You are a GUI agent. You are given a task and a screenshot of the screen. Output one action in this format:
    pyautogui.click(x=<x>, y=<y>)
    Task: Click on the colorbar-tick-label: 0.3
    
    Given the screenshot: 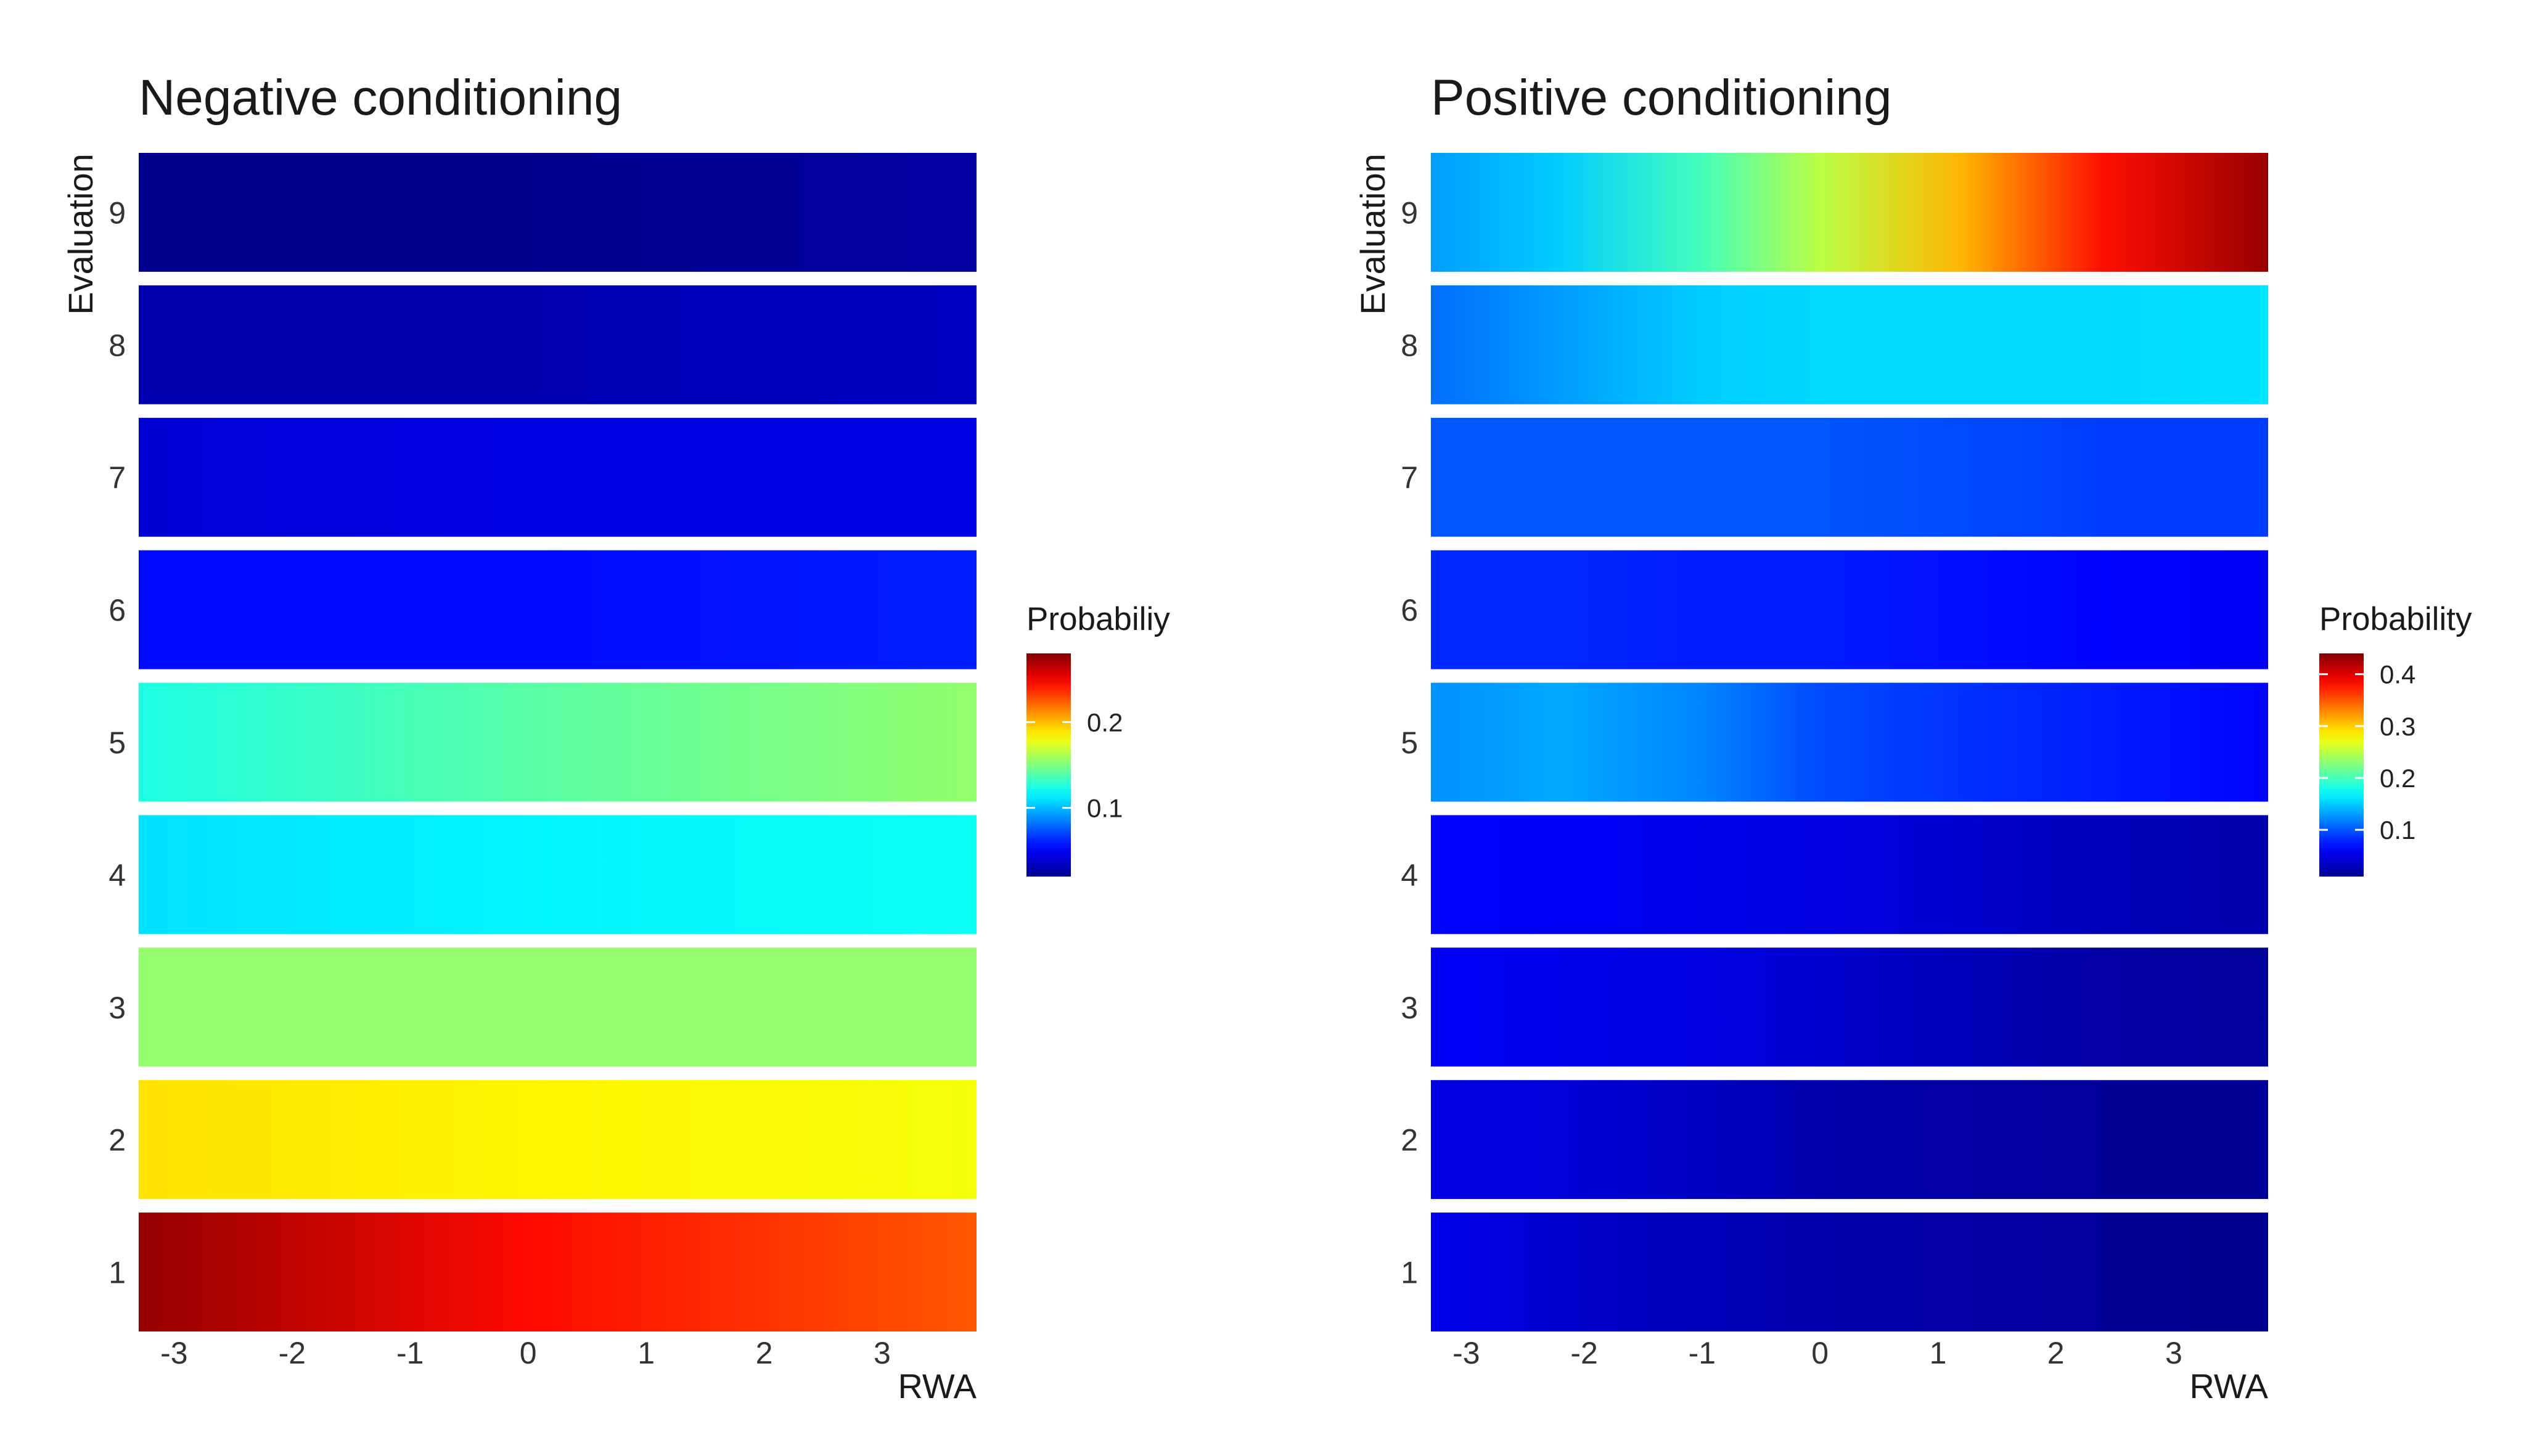 What is the action you would take?
    pyautogui.click(x=2397, y=726)
    